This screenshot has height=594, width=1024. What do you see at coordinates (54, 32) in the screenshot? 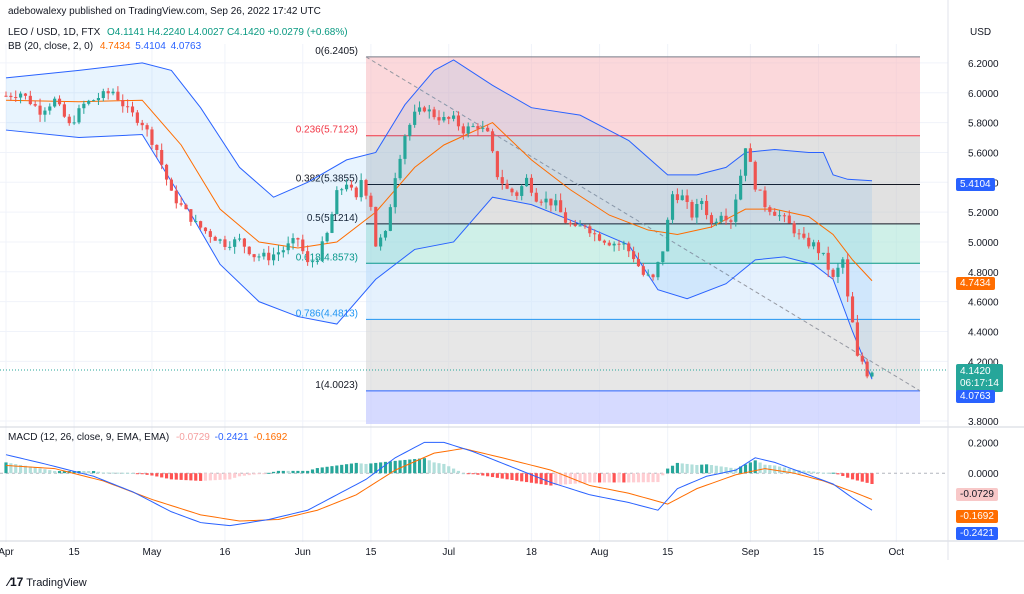
I see `symbol-title: LEO / USD, 1D, FTX` at bounding box center [54, 32].